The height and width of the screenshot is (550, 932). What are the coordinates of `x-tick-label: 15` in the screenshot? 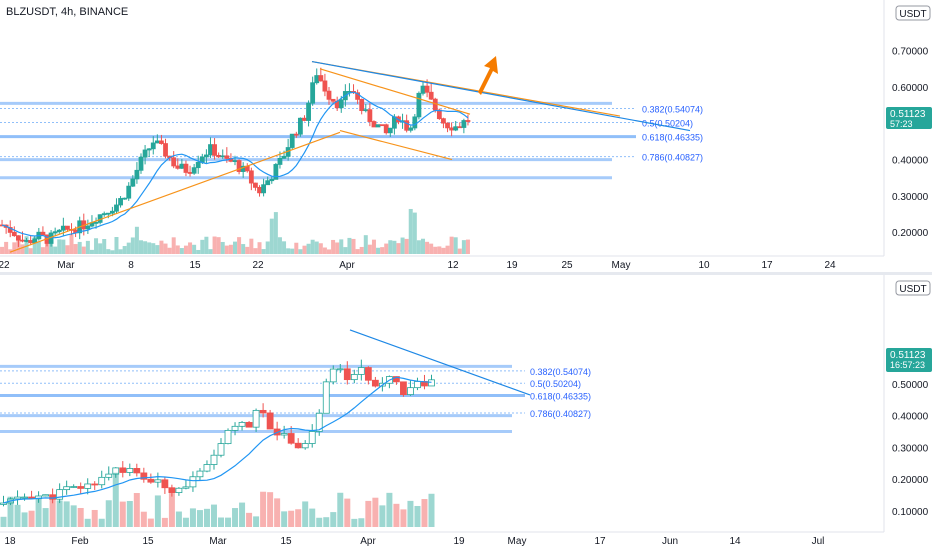 It's located at (195, 265).